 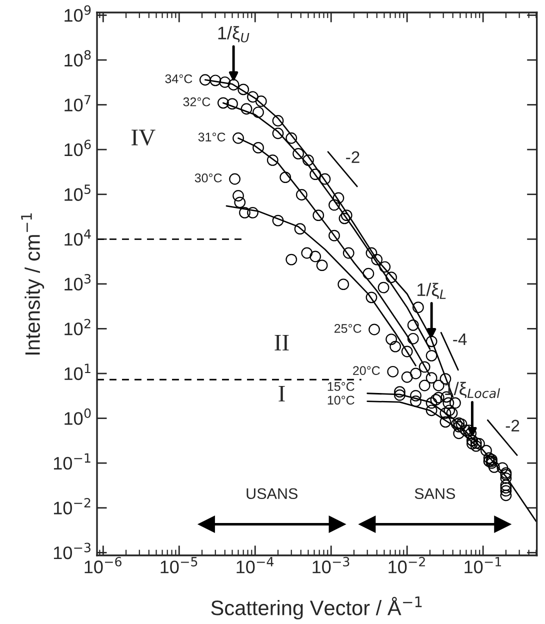 I want to click on annotation: II, so click(x=281, y=342).